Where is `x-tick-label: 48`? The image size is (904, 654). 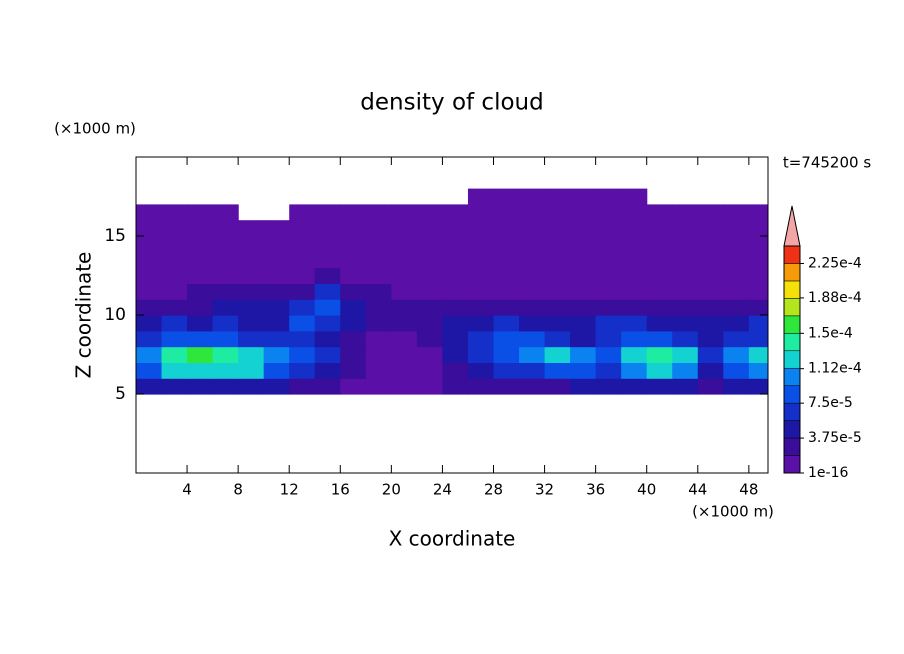 x-tick-label: 48 is located at coordinates (748, 490).